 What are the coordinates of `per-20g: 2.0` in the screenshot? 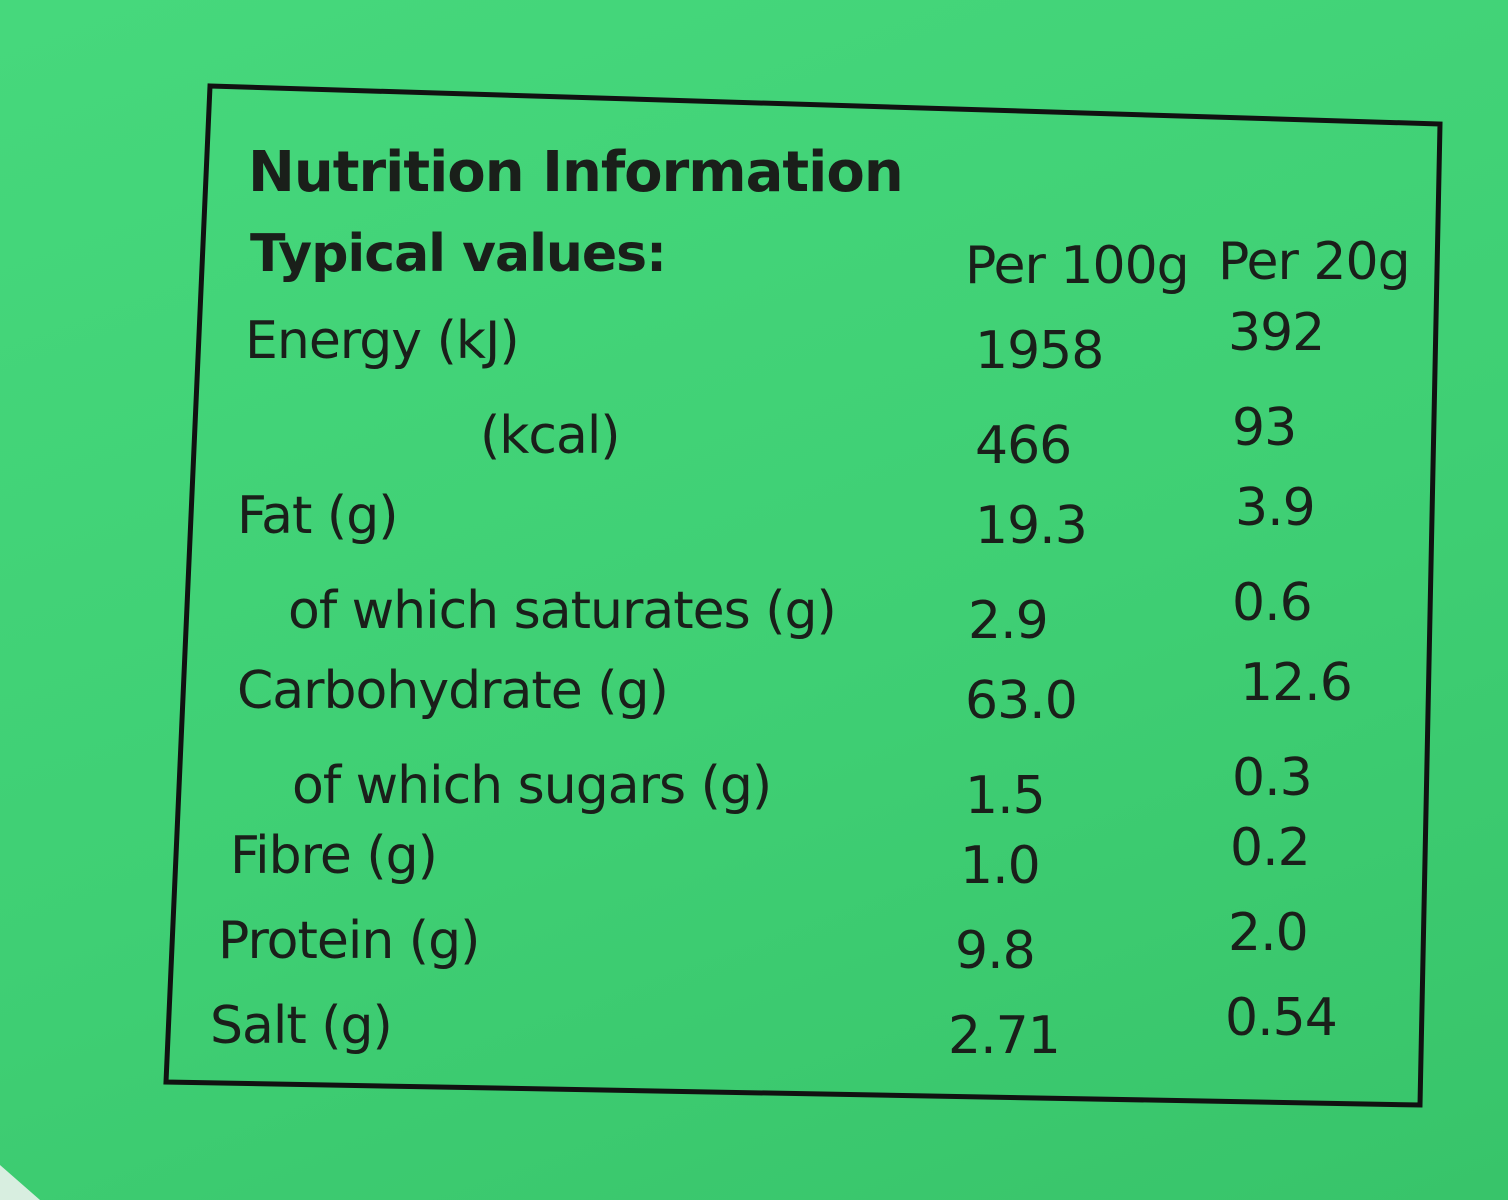 It's located at (1268, 933).